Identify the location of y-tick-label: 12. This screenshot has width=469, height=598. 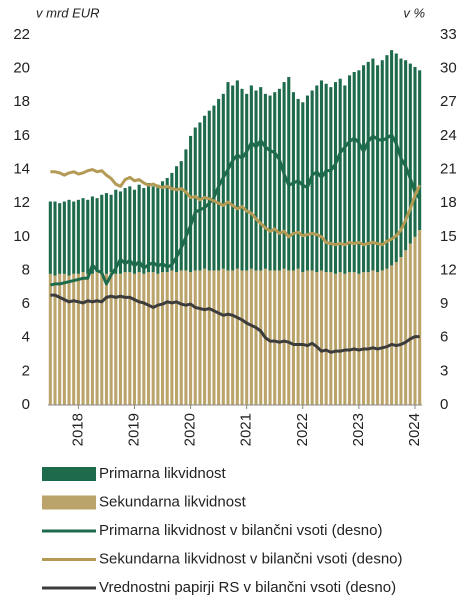
(21, 202).